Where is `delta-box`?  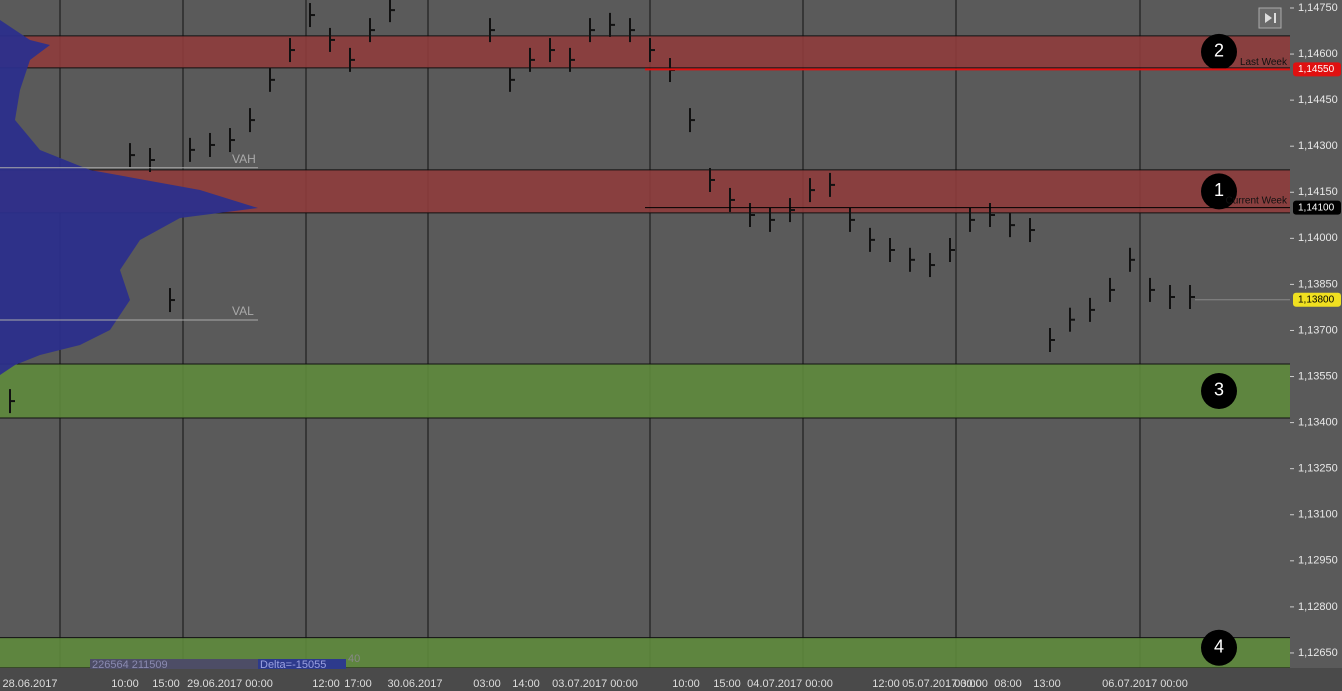 delta-box is located at coordinates (302, 664).